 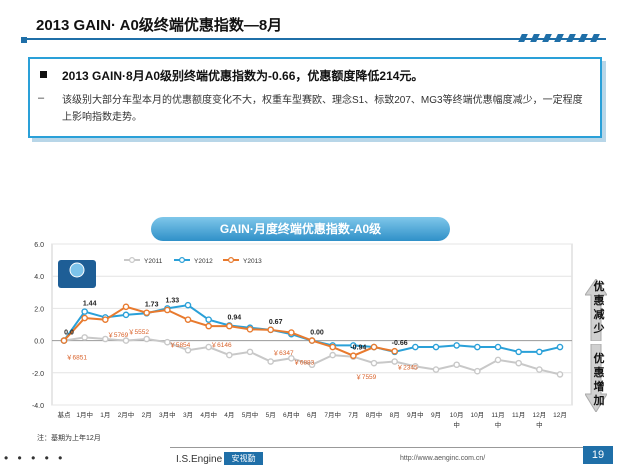 I want to click on page-title: 2013 GAIN· A0级终端优惠指数—8月, so click(x=159, y=25).